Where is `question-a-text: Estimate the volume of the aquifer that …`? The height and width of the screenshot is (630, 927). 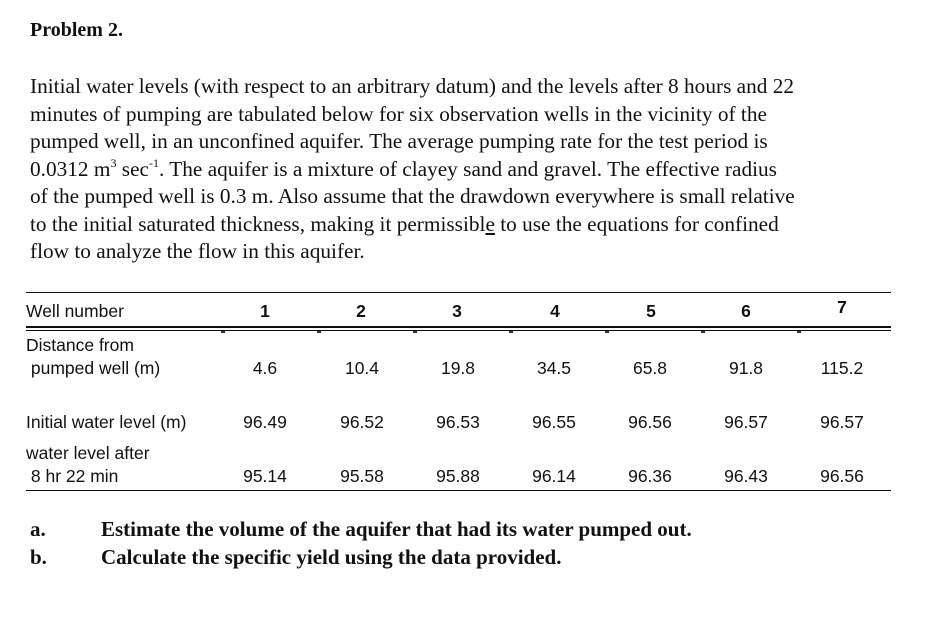 question-a-text: Estimate the volume of the aquifer that … is located at coordinates (396, 529).